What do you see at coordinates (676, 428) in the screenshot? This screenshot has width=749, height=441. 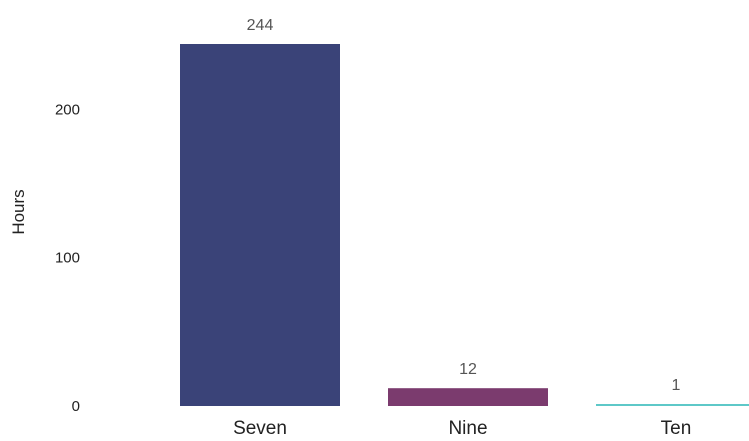 I see `x-tick-label-ten: Ten` at bounding box center [676, 428].